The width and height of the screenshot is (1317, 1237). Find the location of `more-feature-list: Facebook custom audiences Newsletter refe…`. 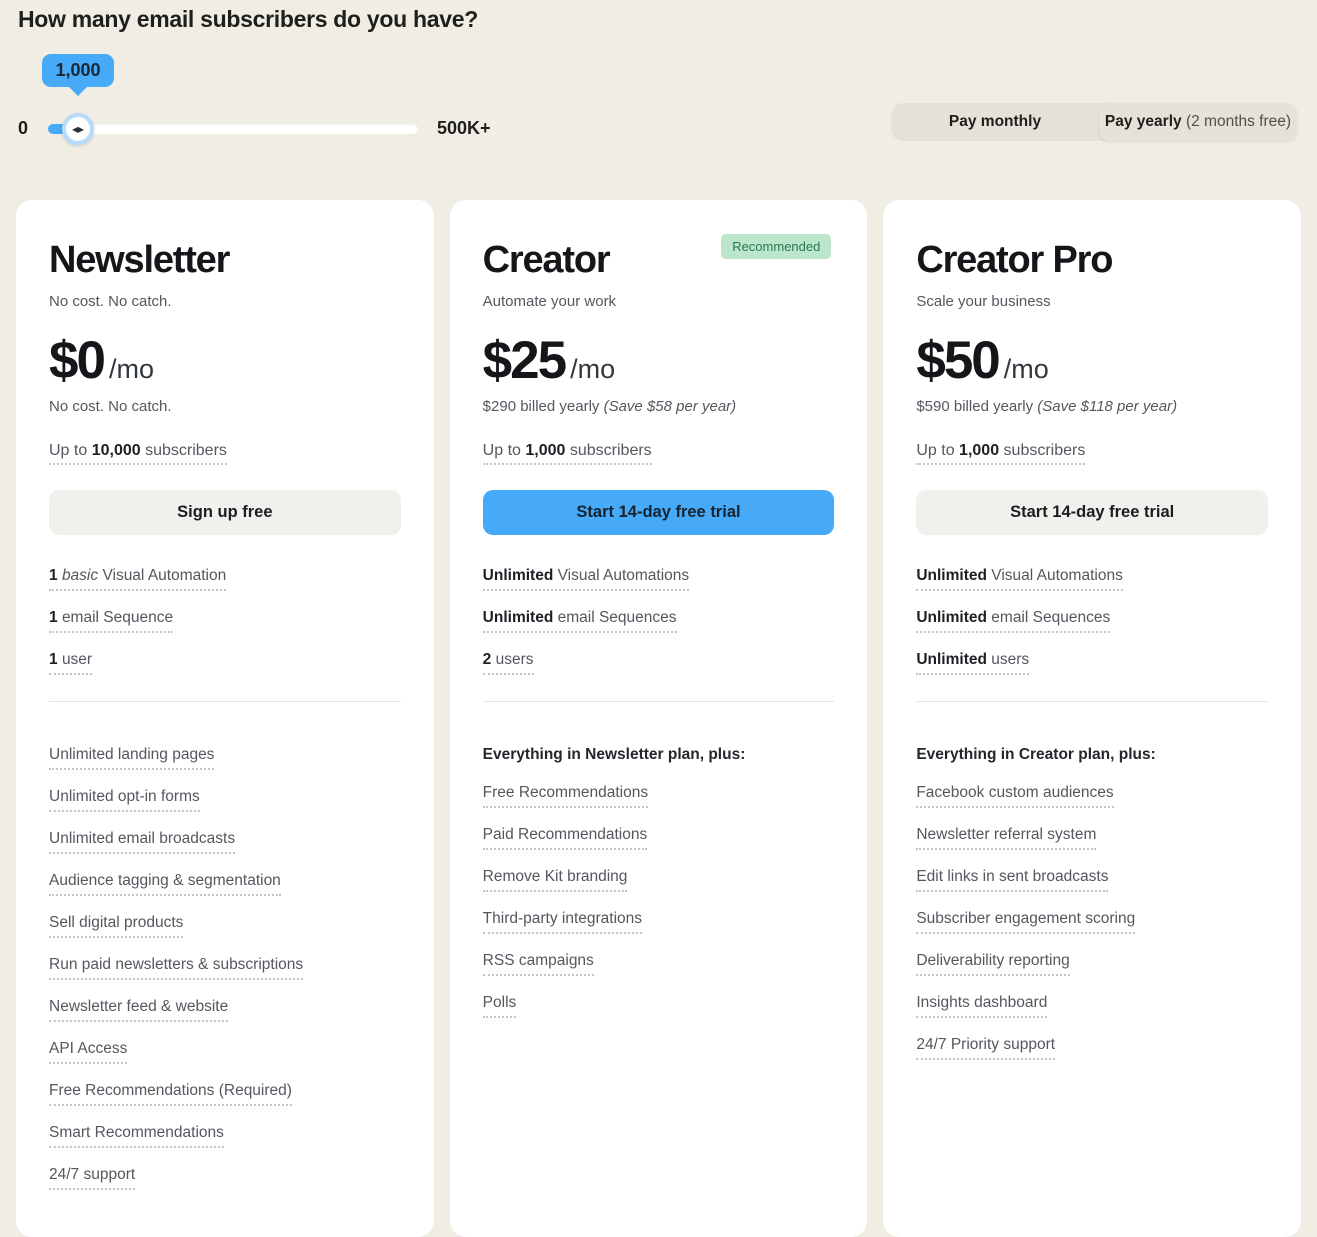

more-feature-list: Facebook custom audiences Newsletter refe… is located at coordinates (1092, 921).